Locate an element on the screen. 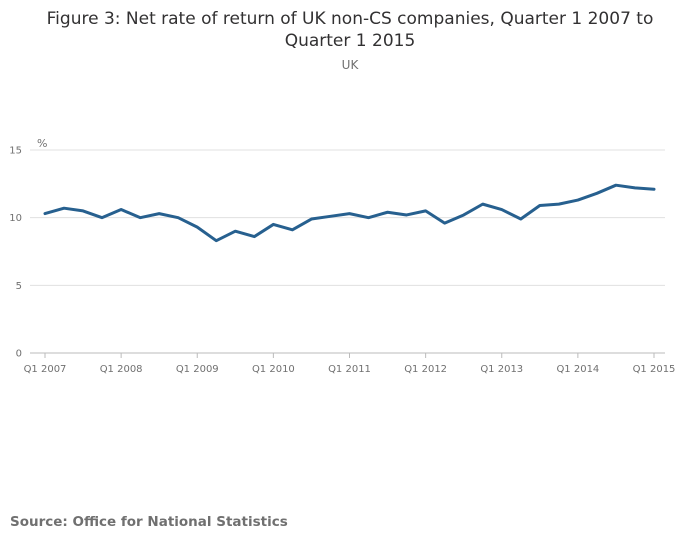  x-tick-label: Q1 2013 is located at coordinates (501, 369).